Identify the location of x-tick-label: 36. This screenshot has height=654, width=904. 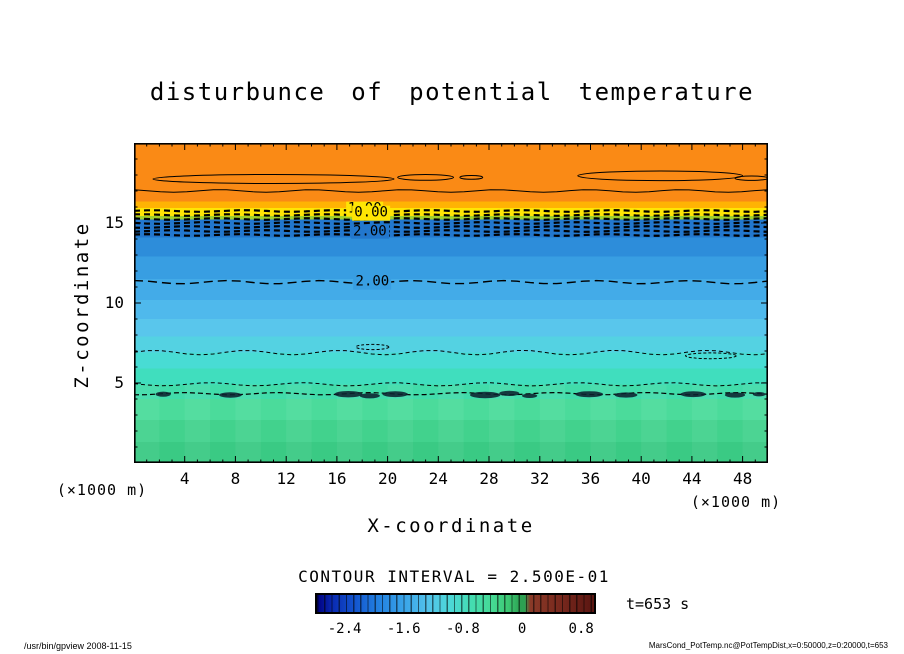
(590, 478).